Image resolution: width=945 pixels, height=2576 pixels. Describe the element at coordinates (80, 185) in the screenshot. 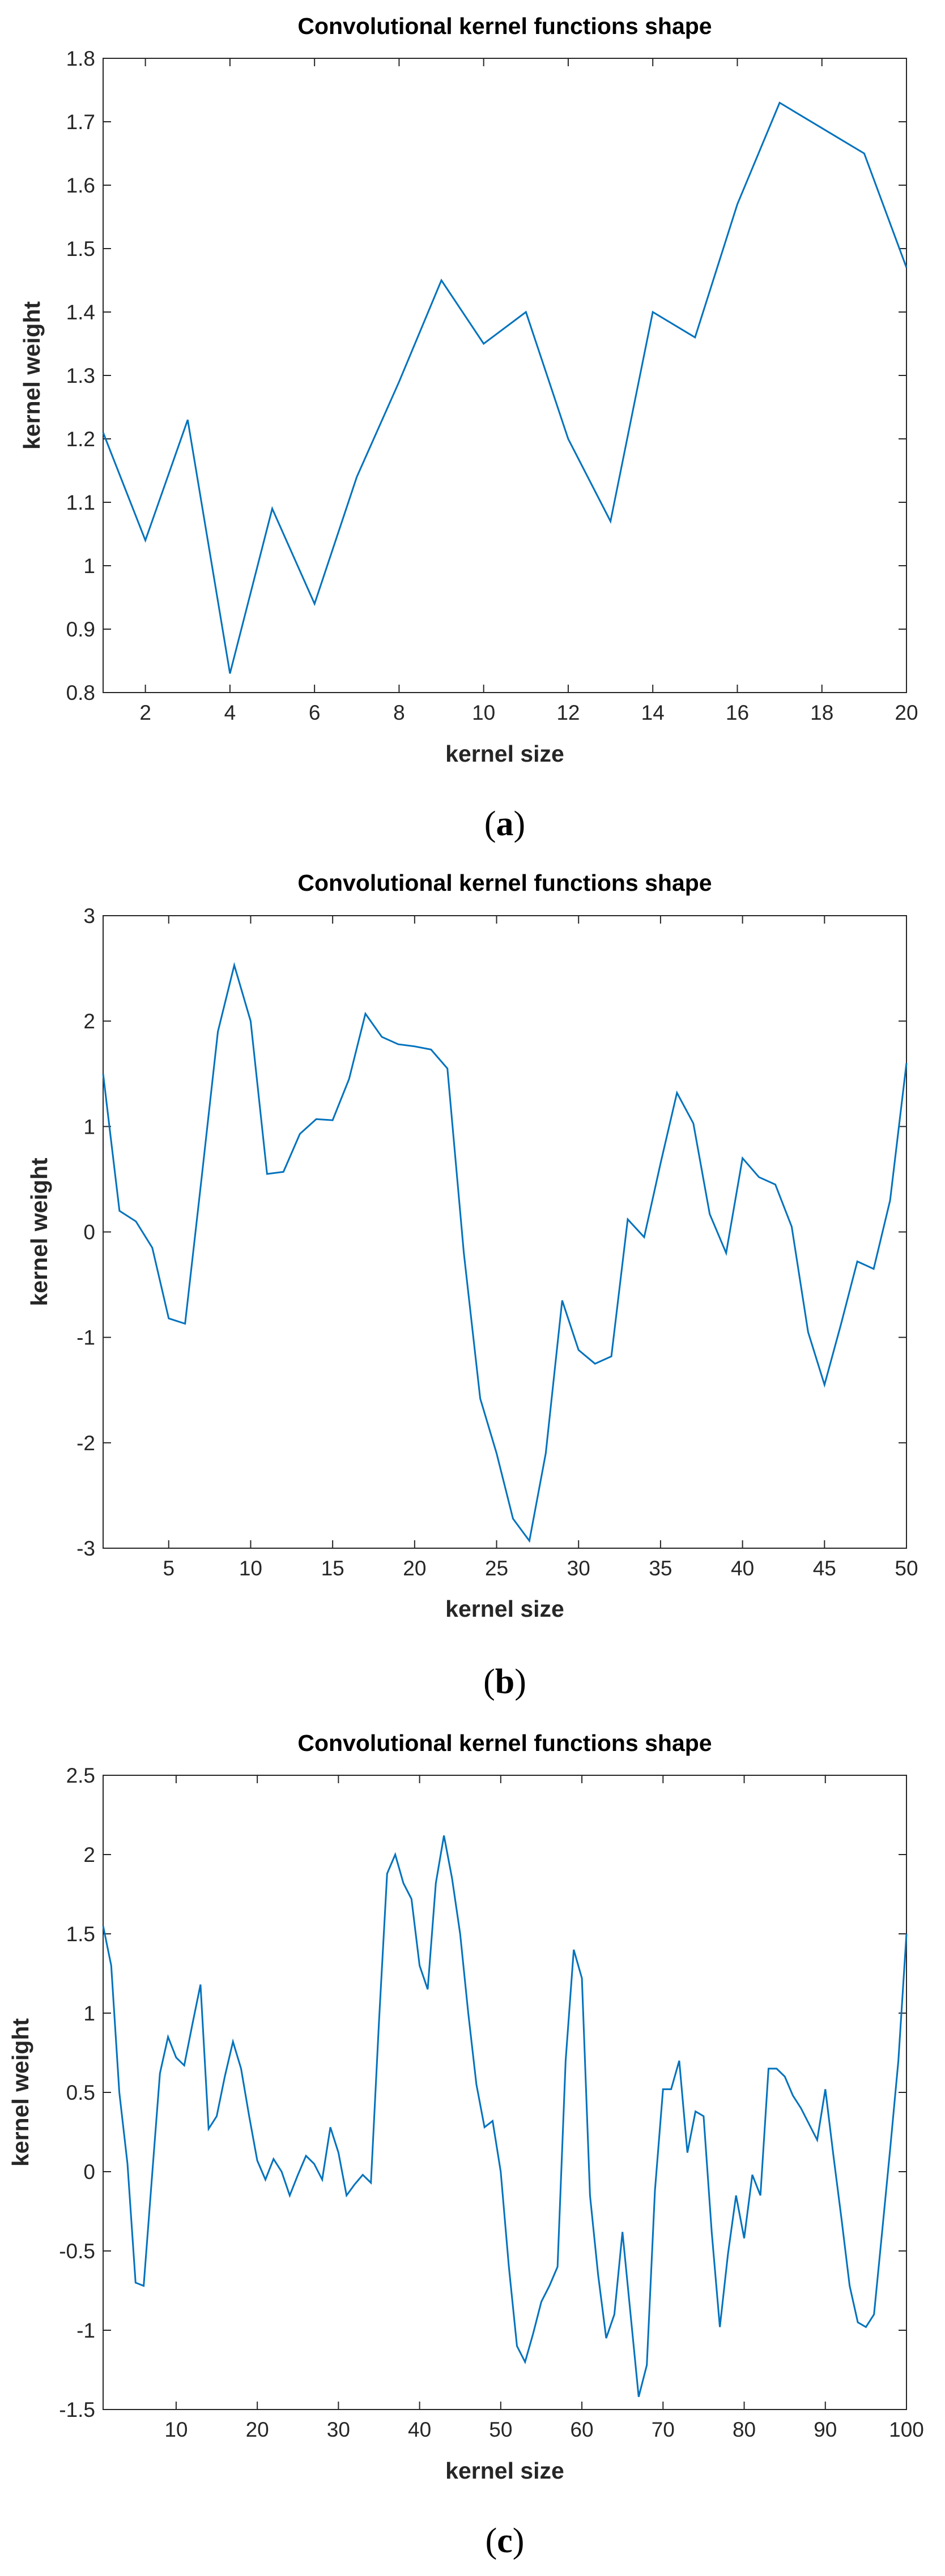

I see `y-tick-label: 1.6` at that location.